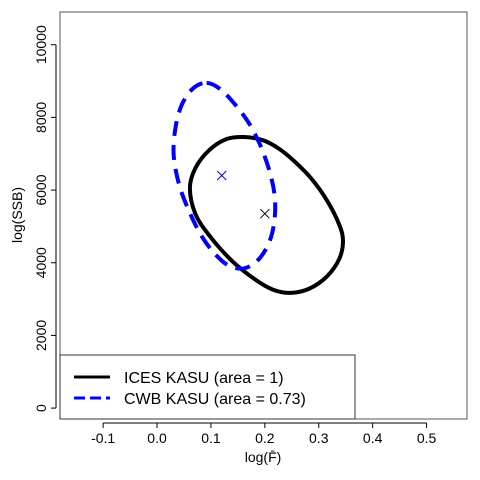  I want to click on x-tick-label: 0.2, so click(265, 438).